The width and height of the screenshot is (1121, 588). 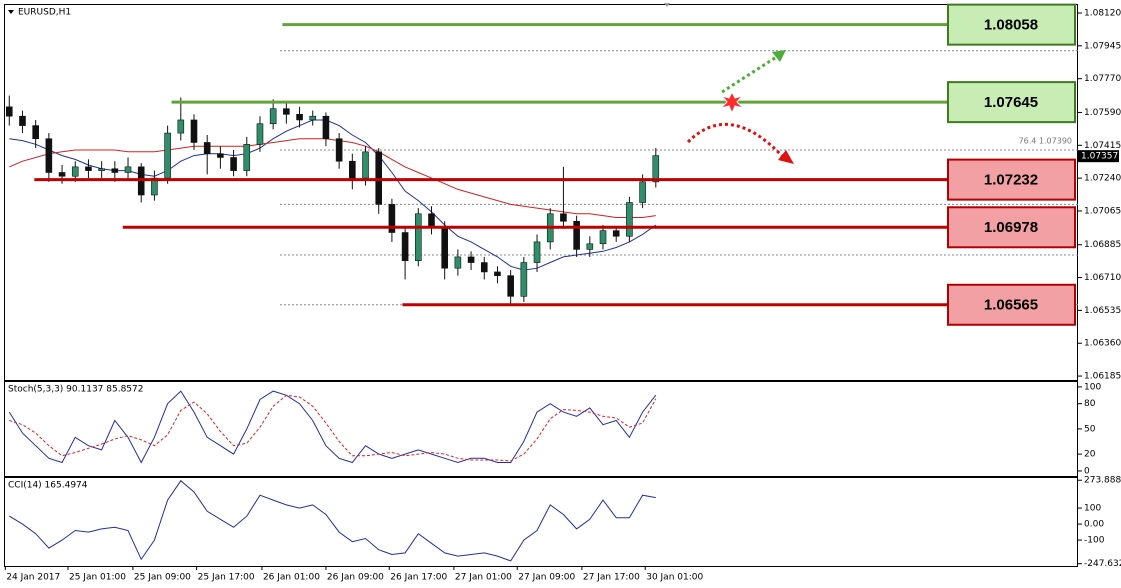 What do you see at coordinates (1090, 404) in the screenshot?
I see `y-tick-label: 80` at bounding box center [1090, 404].